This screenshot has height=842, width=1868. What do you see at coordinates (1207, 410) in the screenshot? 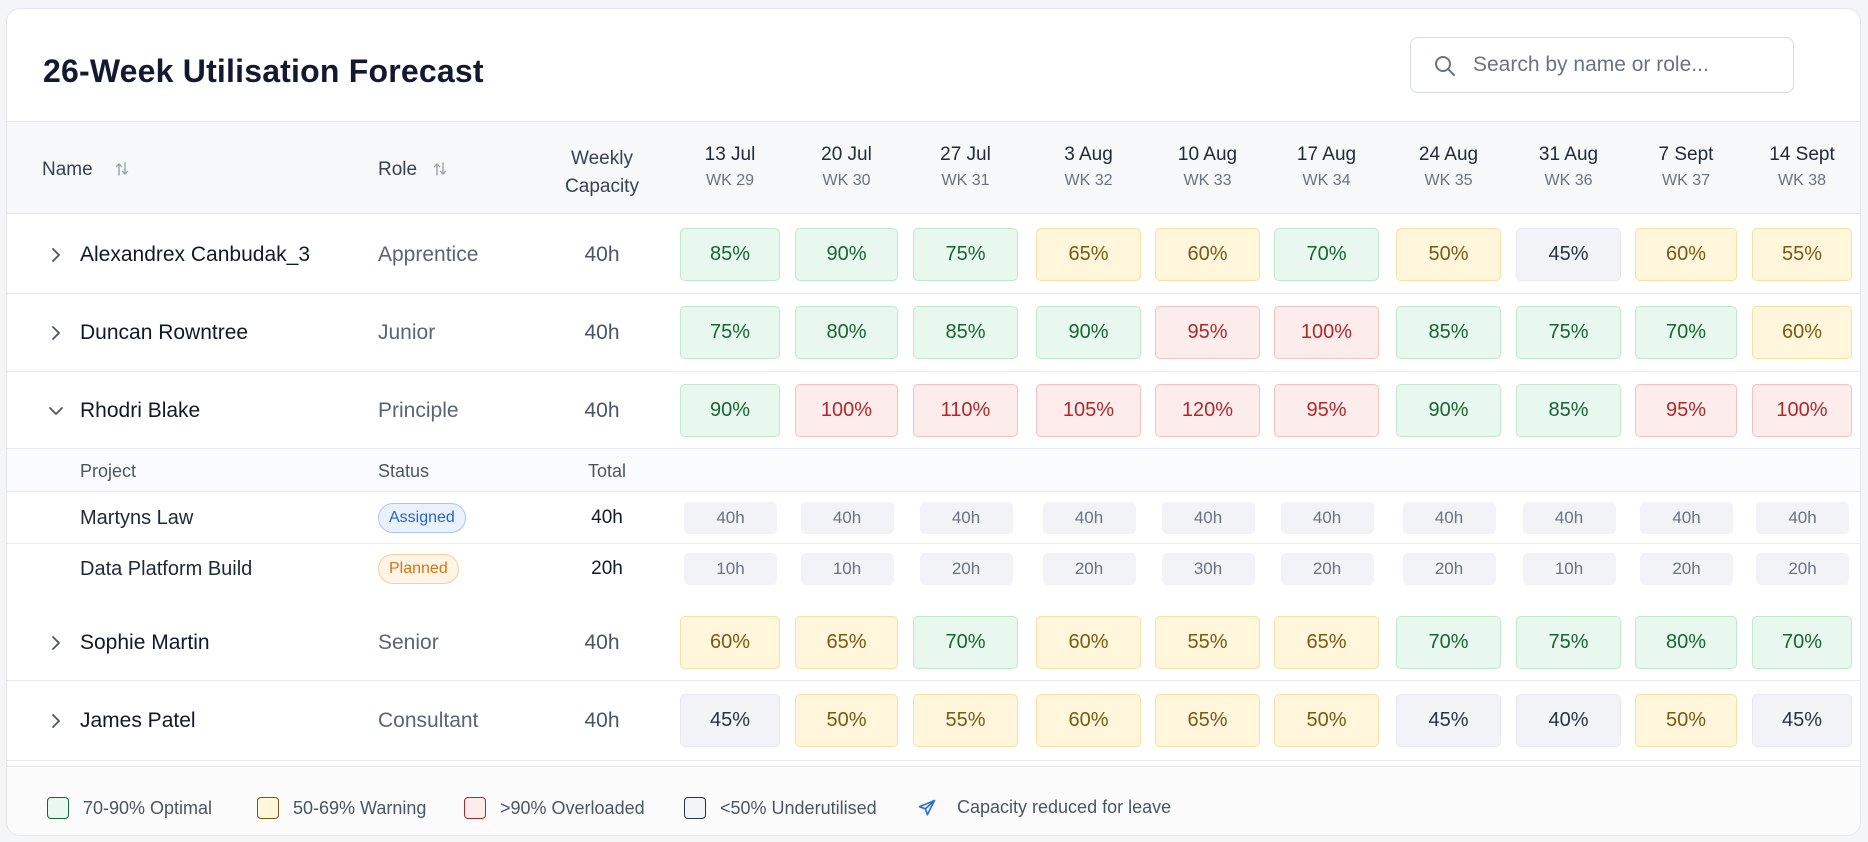
I see `utilisation-cell: 120%` at bounding box center [1207, 410].